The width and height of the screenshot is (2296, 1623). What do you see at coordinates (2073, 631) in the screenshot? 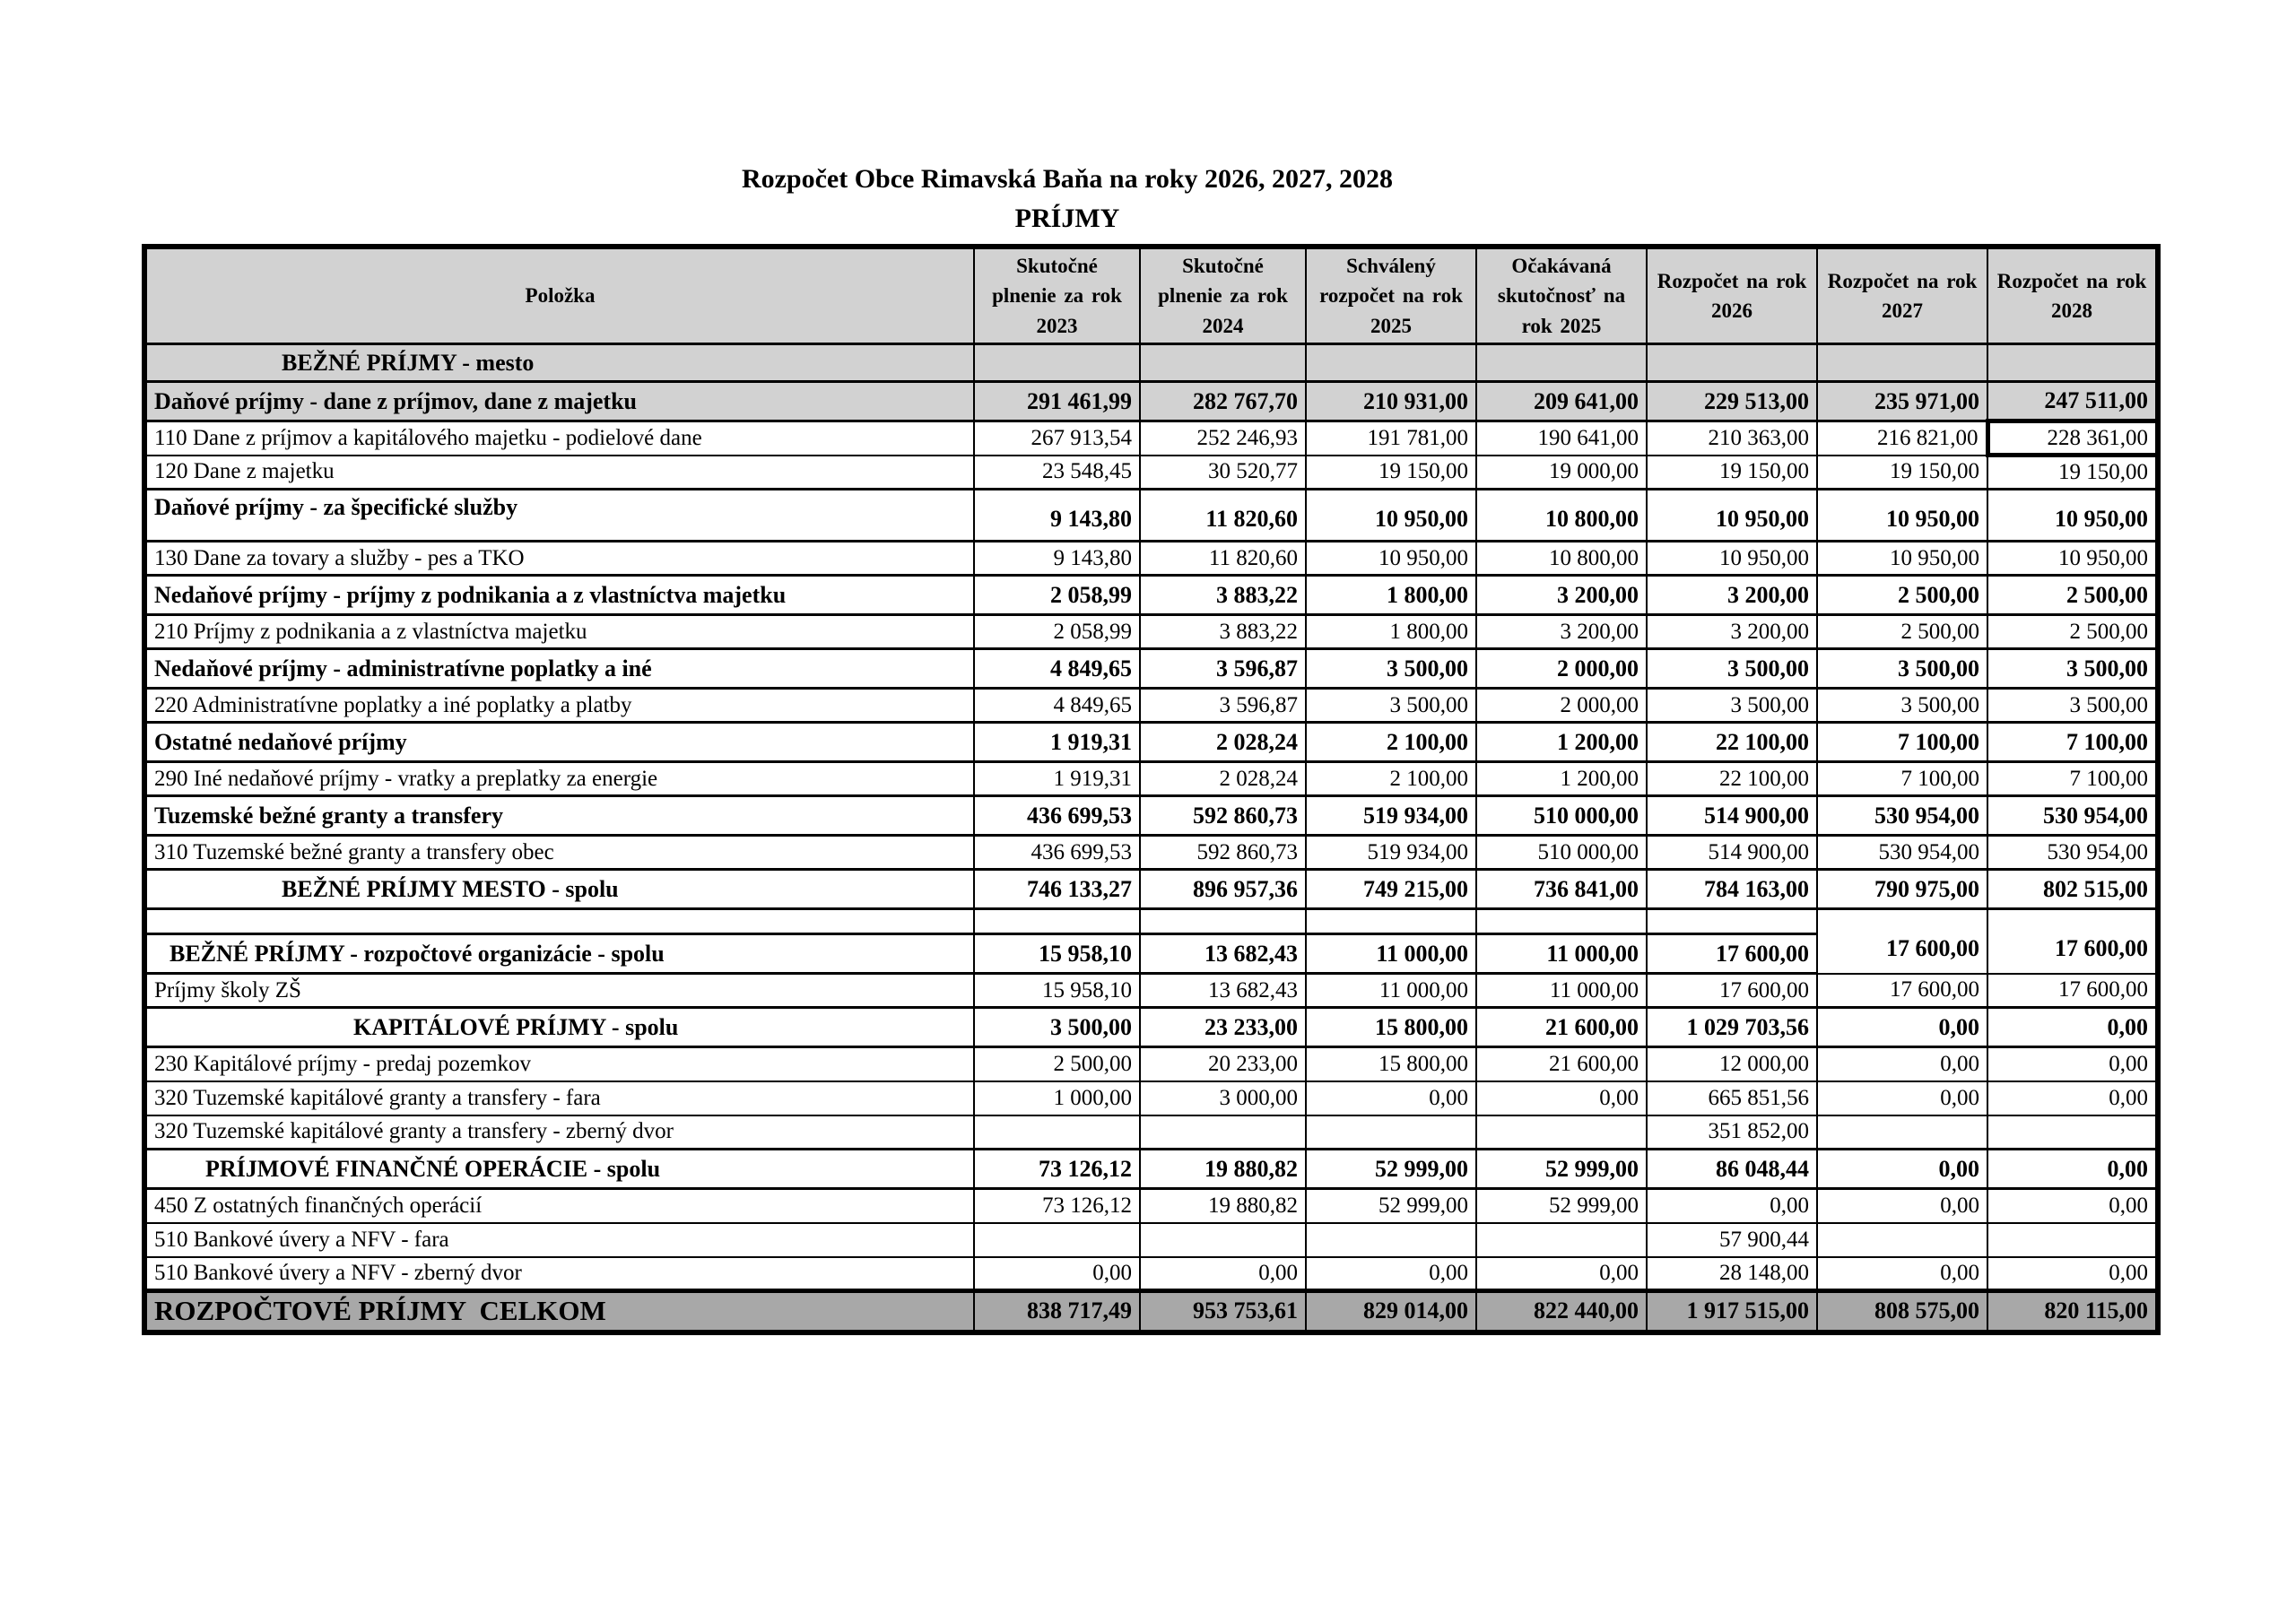
I see `table-cell: 2 500,00` at bounding box center [2073, 631].